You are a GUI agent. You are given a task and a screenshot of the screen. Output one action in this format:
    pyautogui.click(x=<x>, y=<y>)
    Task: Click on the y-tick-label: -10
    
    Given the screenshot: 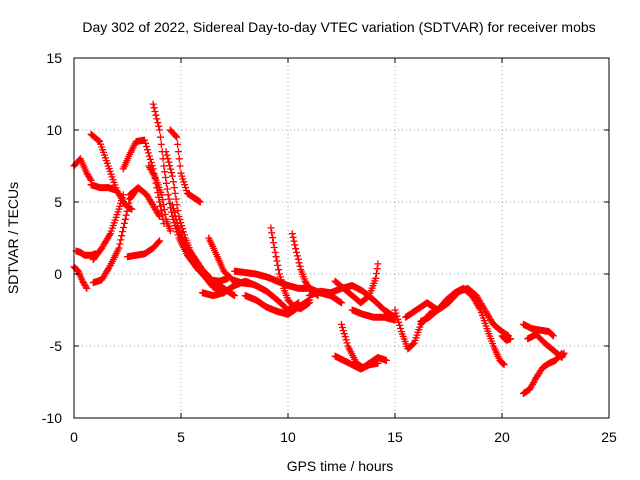 What is the action you would take?
    pyautogui.click(x=52, y=418)
    